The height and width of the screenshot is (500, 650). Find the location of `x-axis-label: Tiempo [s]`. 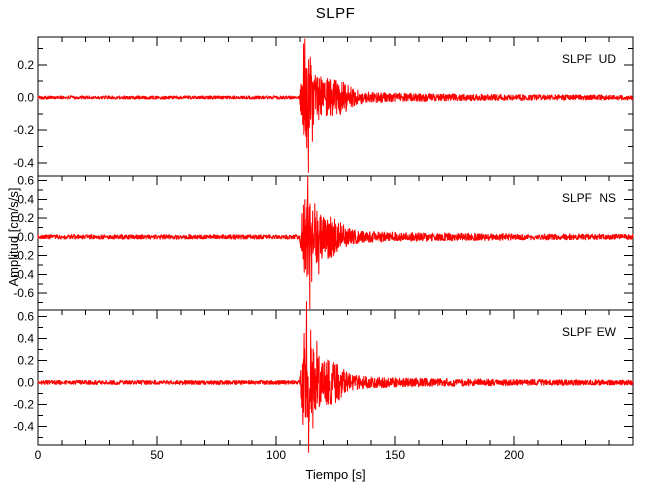

x-axis-label: Tiempo [s] is located at coordinates (335, 474).